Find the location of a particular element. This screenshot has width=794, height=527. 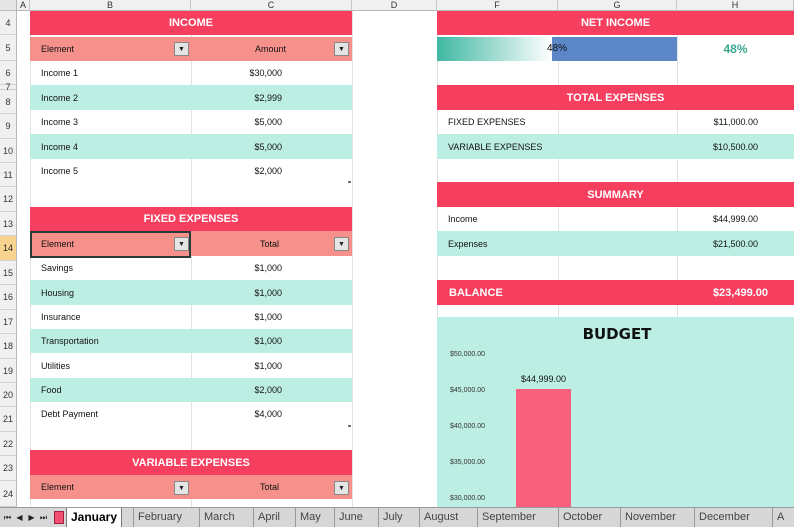

row-header: 24 is located at coordinates (8, 494).